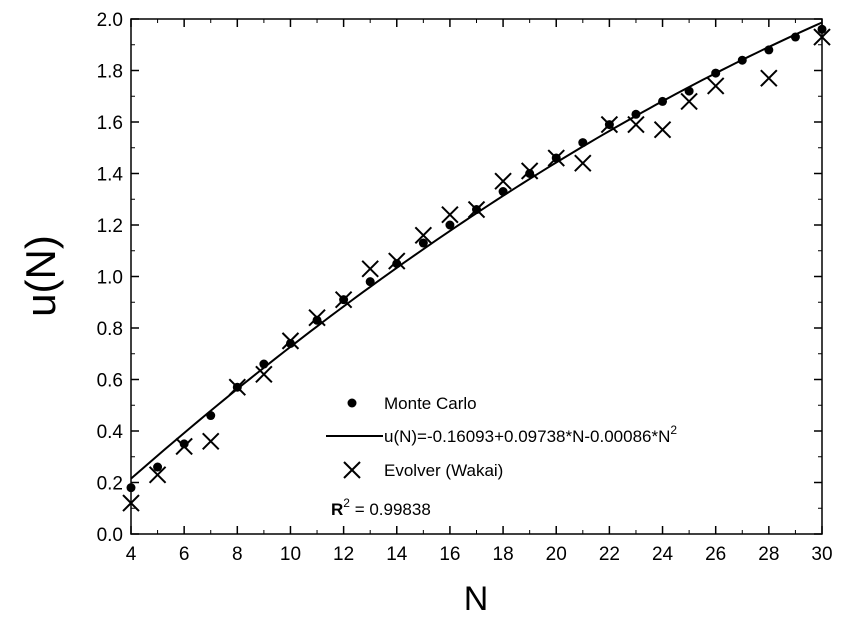 Image resolution: width=841 pixels, height=623 pixels. I want to click on y-tick-label: 2.0, so click(110, 20).